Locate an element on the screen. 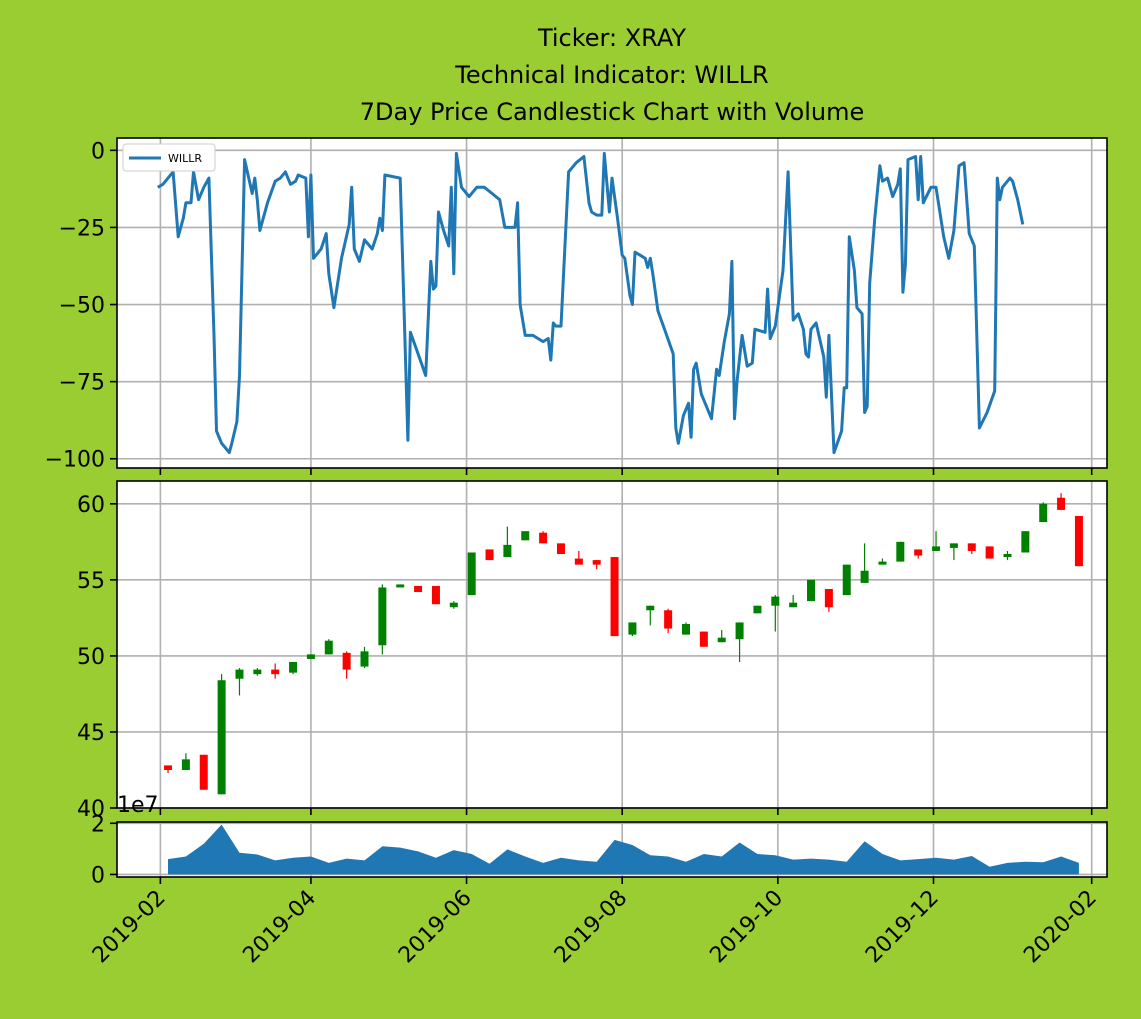  price-yticks: 40 45 50 55 60 is located at coordinates (97, 657).